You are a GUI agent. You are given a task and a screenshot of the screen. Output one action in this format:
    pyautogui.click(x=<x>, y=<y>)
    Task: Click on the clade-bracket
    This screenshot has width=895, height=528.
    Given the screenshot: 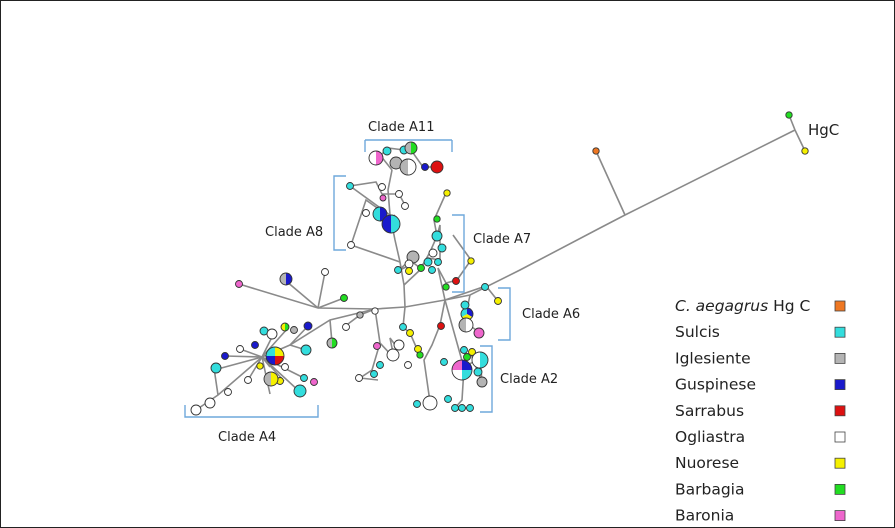 What is the action you would take?
    pyautogui.click(x=251, y=411)
    